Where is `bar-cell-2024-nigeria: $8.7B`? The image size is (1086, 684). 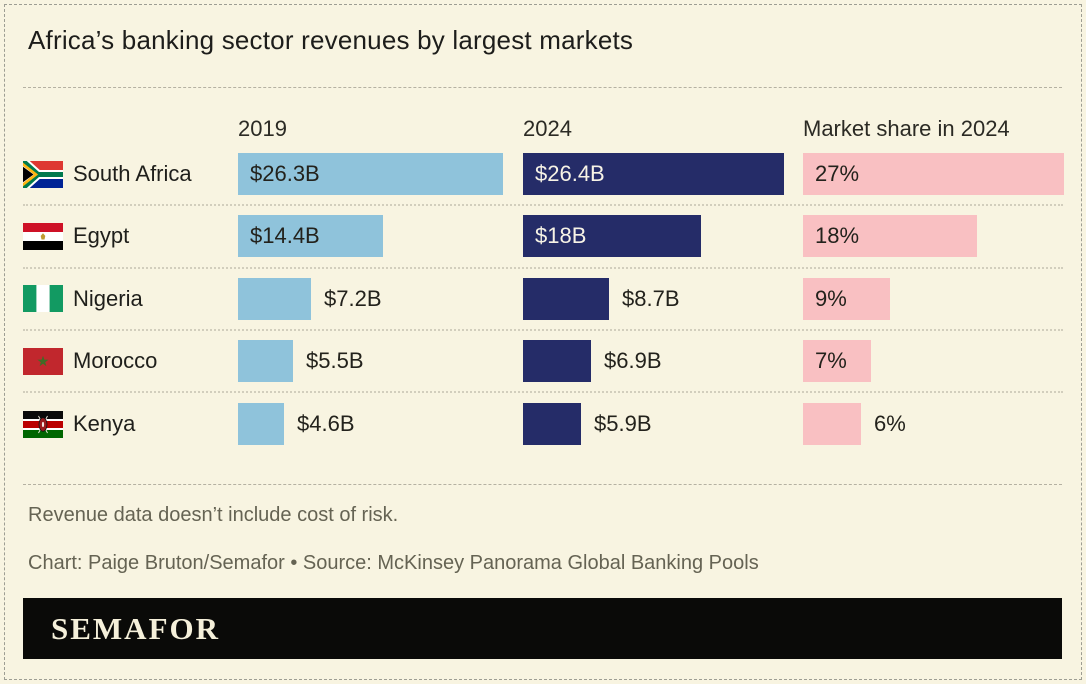
bar-cell-2024-nigeria: $8.7B is located at coordinates (663, 298).